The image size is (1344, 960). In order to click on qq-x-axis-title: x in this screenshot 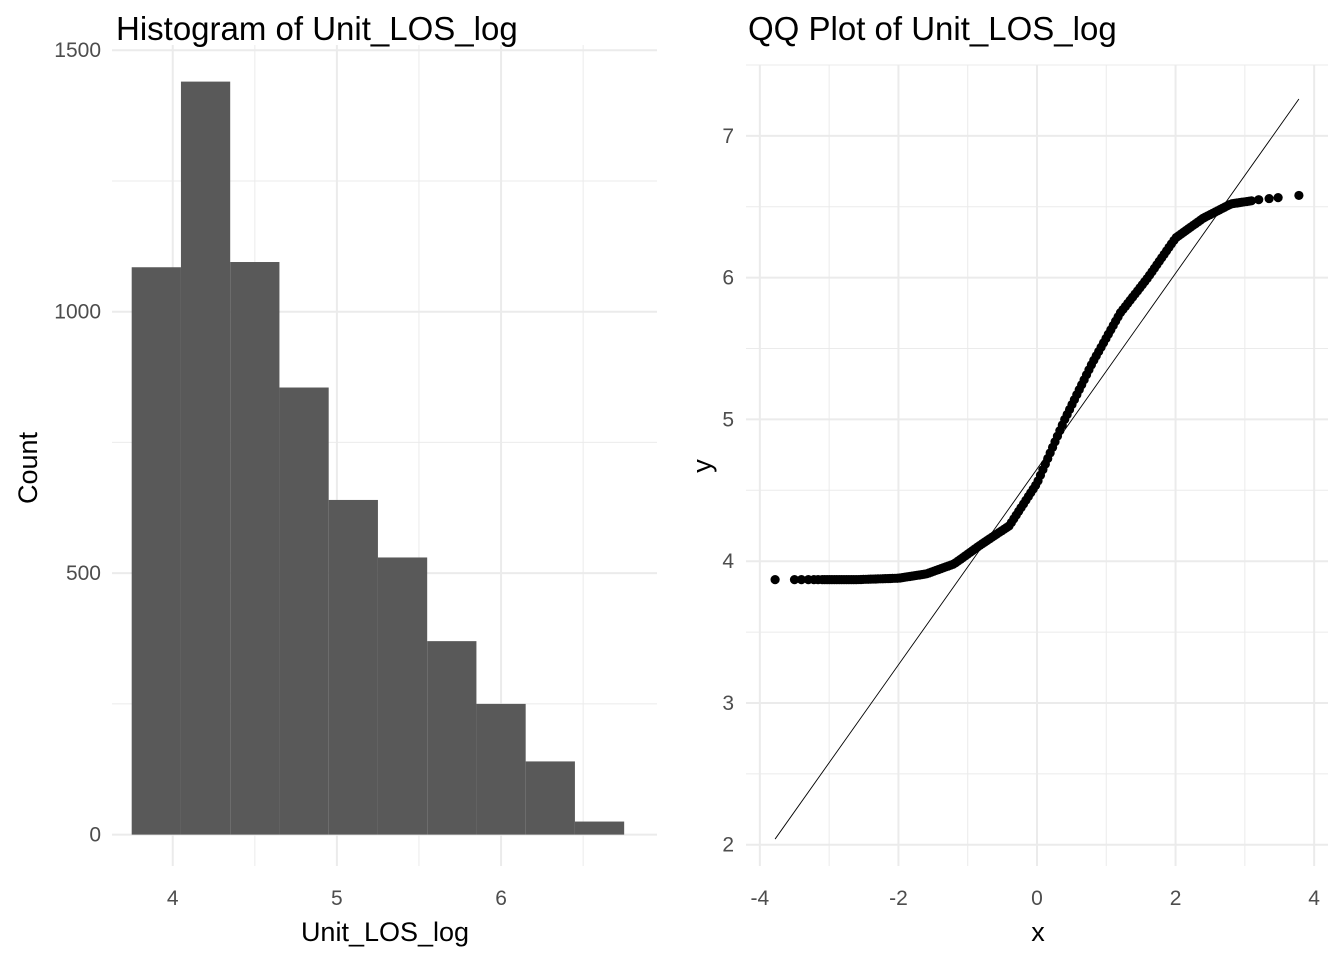, I will do `click(1038, 932)`.